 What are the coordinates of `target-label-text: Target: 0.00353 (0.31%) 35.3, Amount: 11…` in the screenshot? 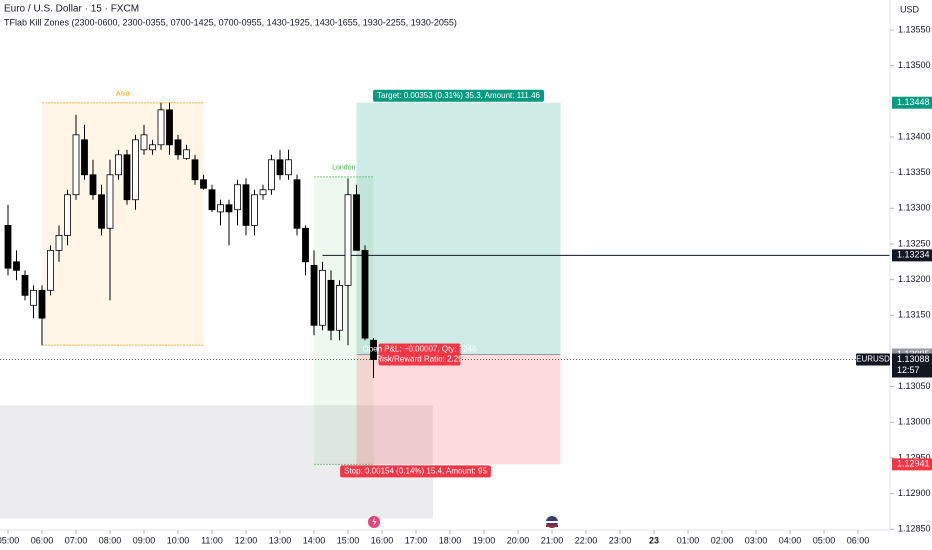 It's located at (458, 95).